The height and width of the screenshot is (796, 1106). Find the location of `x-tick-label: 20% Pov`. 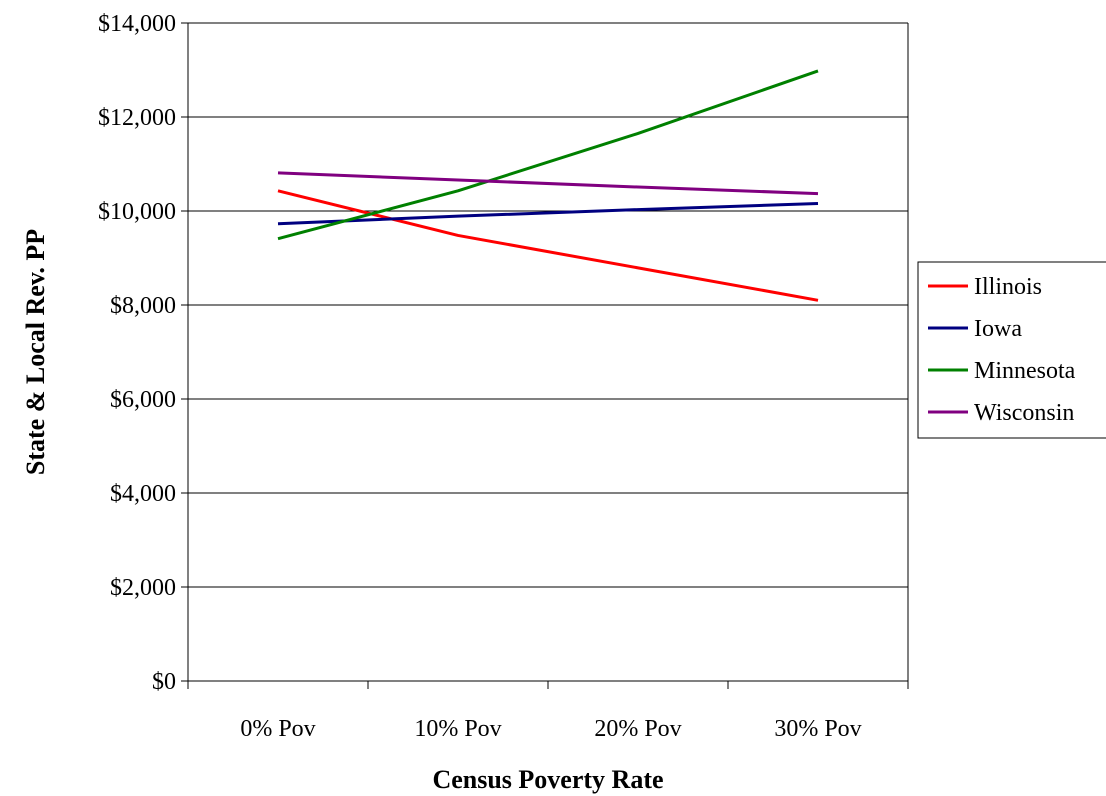

x-tick-label: 20% Pov is located at coordinates (637, 729).